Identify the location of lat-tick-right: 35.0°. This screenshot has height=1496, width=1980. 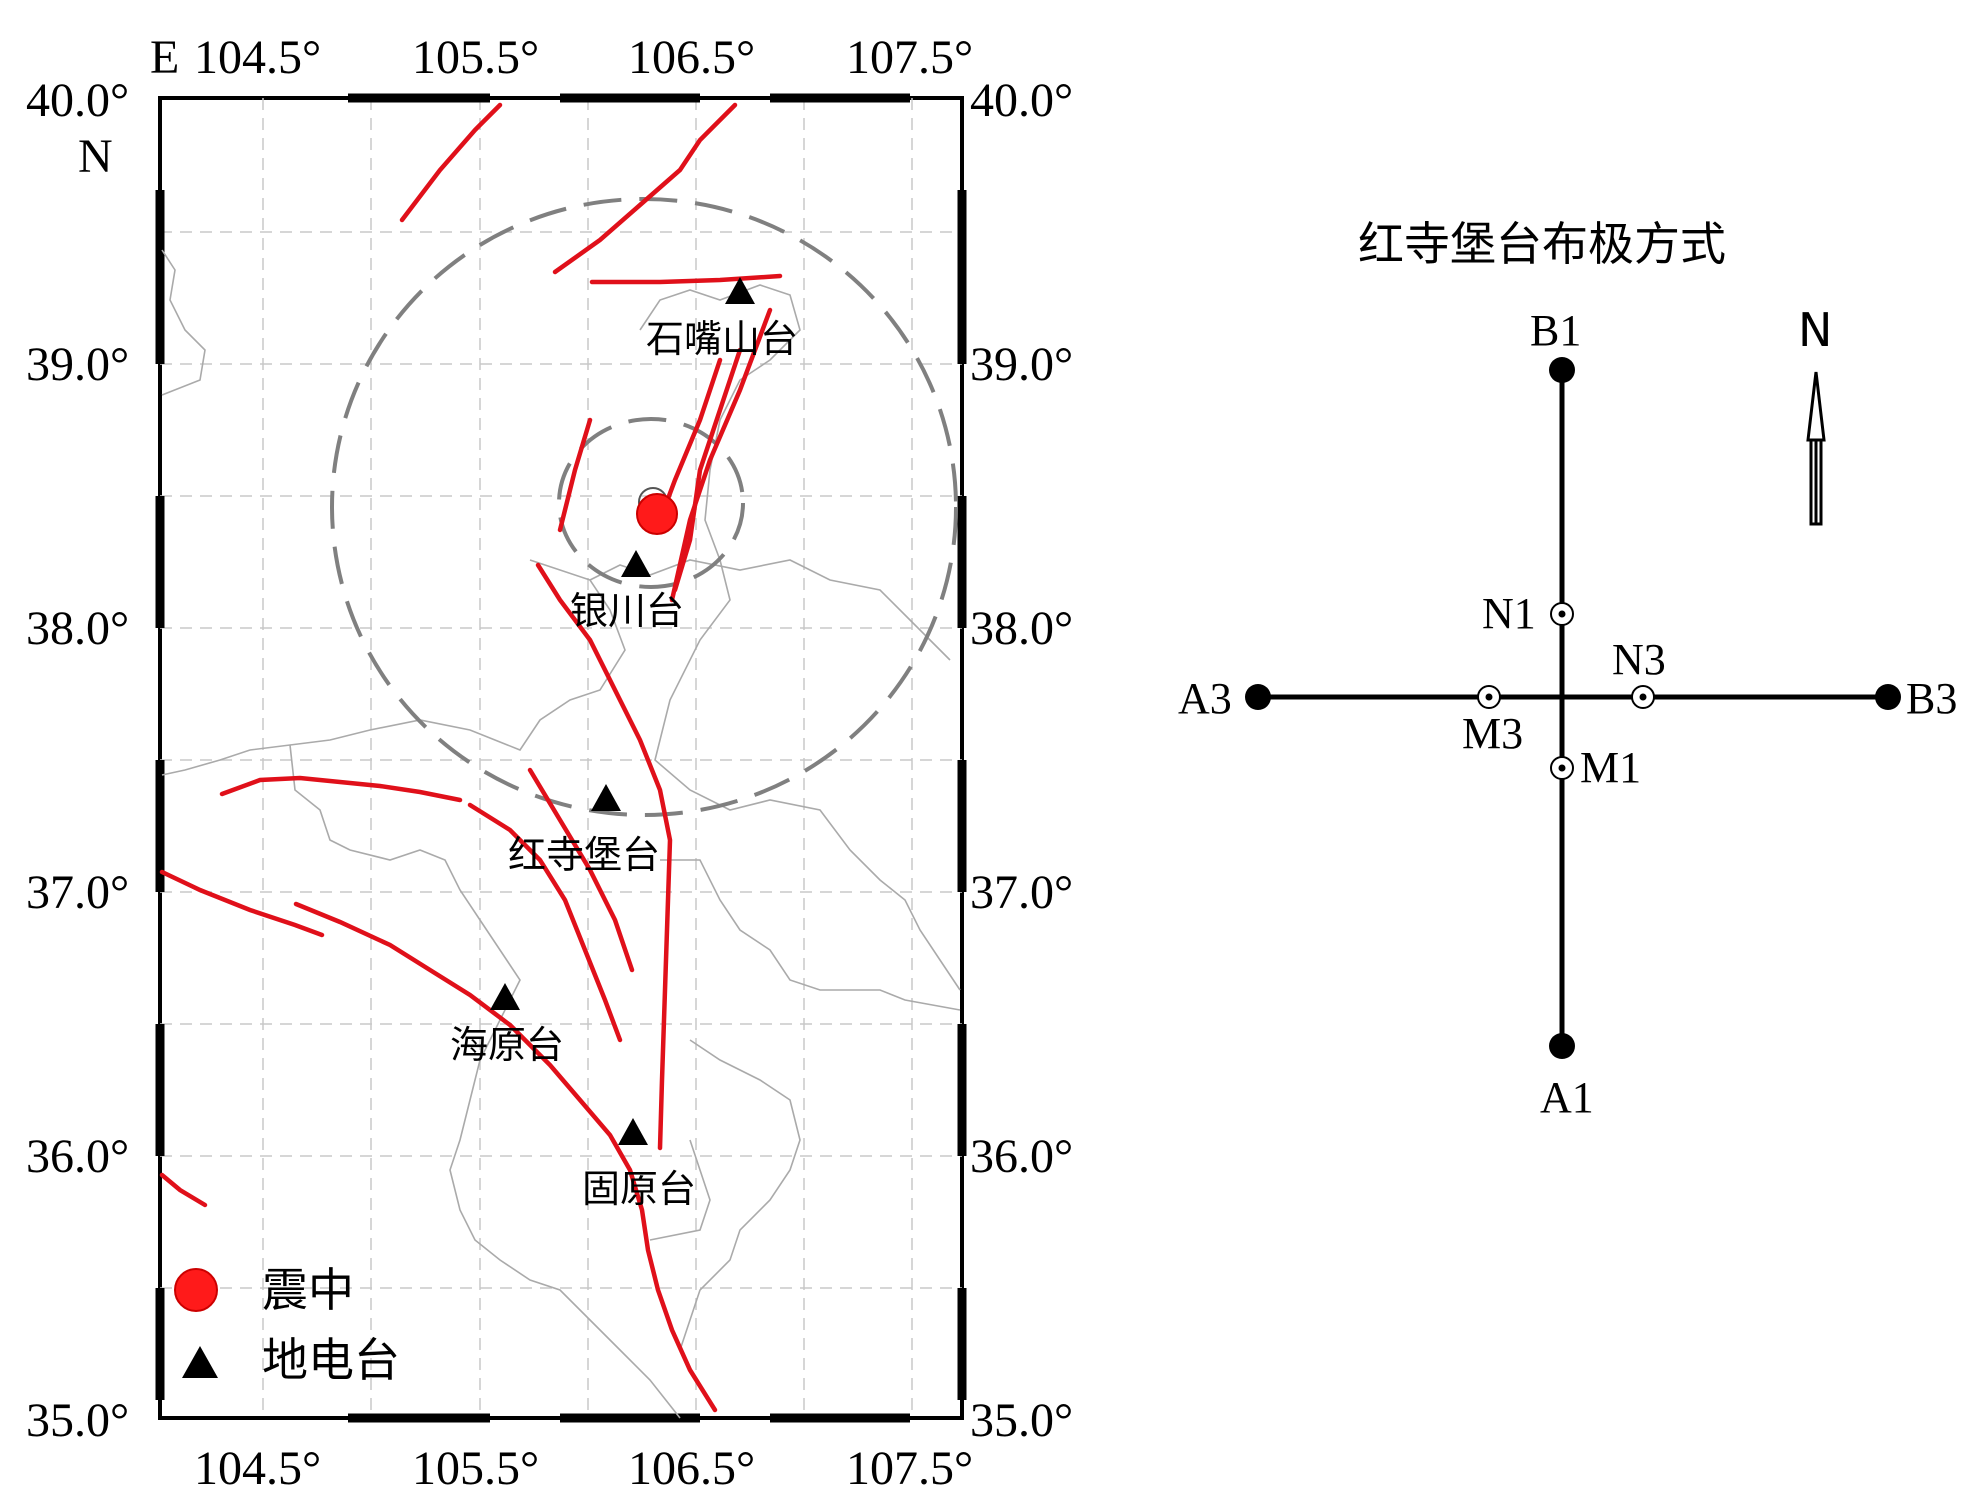
(1021, 1420).